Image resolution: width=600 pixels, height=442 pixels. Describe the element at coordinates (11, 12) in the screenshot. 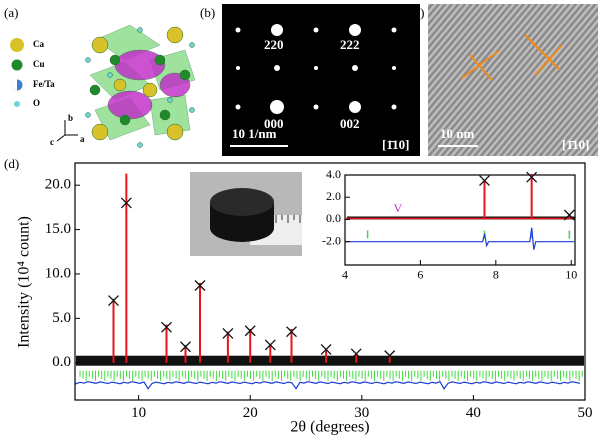

I see `panel-label: (a)` at that location.